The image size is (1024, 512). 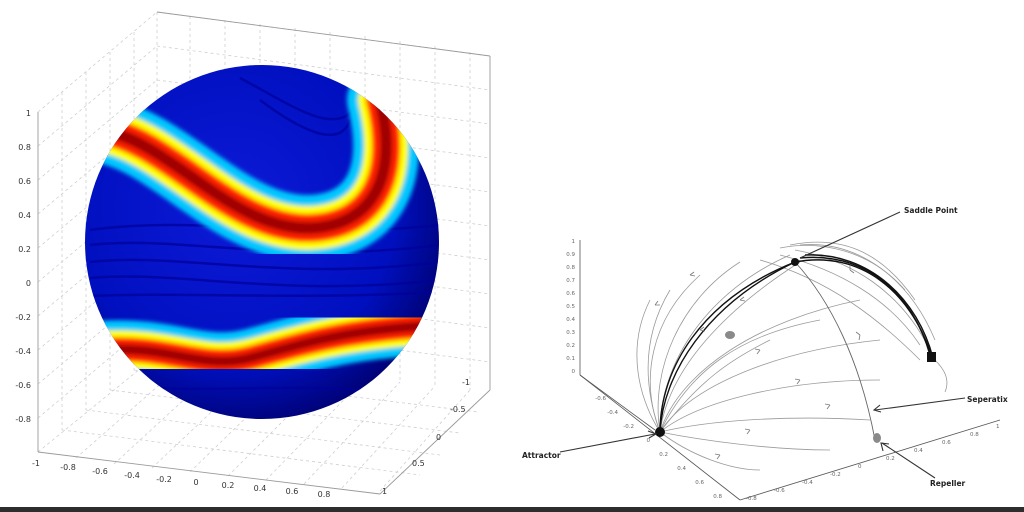 What do you see at coordinates (541, 455) in the screenshot?
I see `attractor-label: Attractor` at bounding box center [541, 455].